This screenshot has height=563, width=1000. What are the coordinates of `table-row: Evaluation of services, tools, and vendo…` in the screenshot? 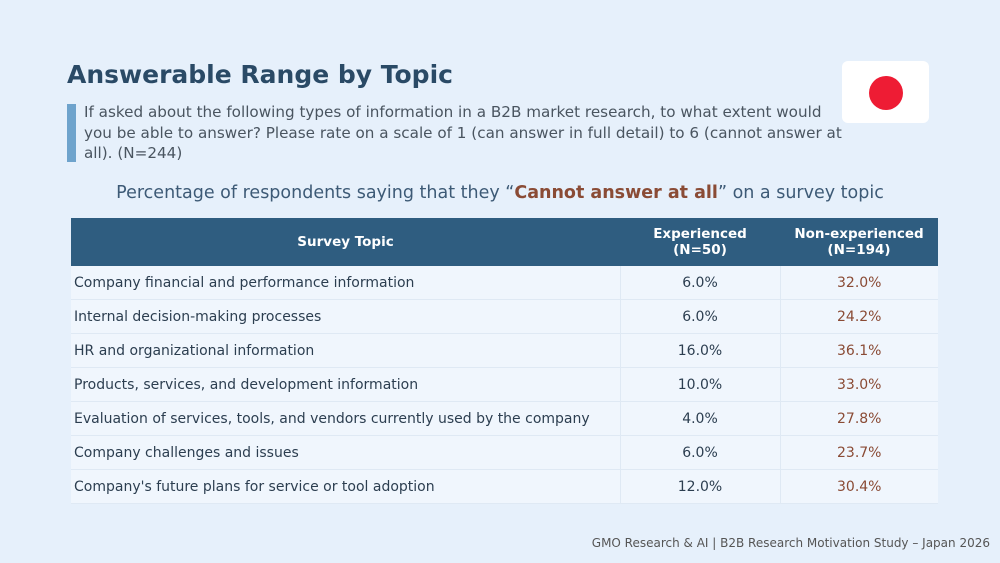 It's located at (504, 418).